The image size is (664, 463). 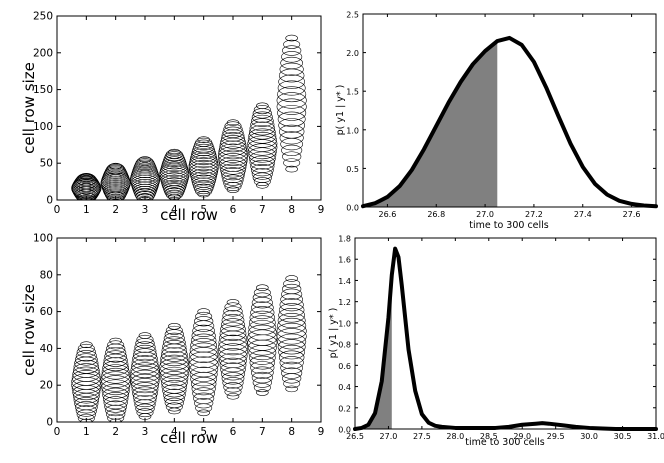 What do you see at coordinates (333, 333) in the screenshot?
I see `panel-d-ylabel: p( y1 | y* )` at bounding box center [333, 333].